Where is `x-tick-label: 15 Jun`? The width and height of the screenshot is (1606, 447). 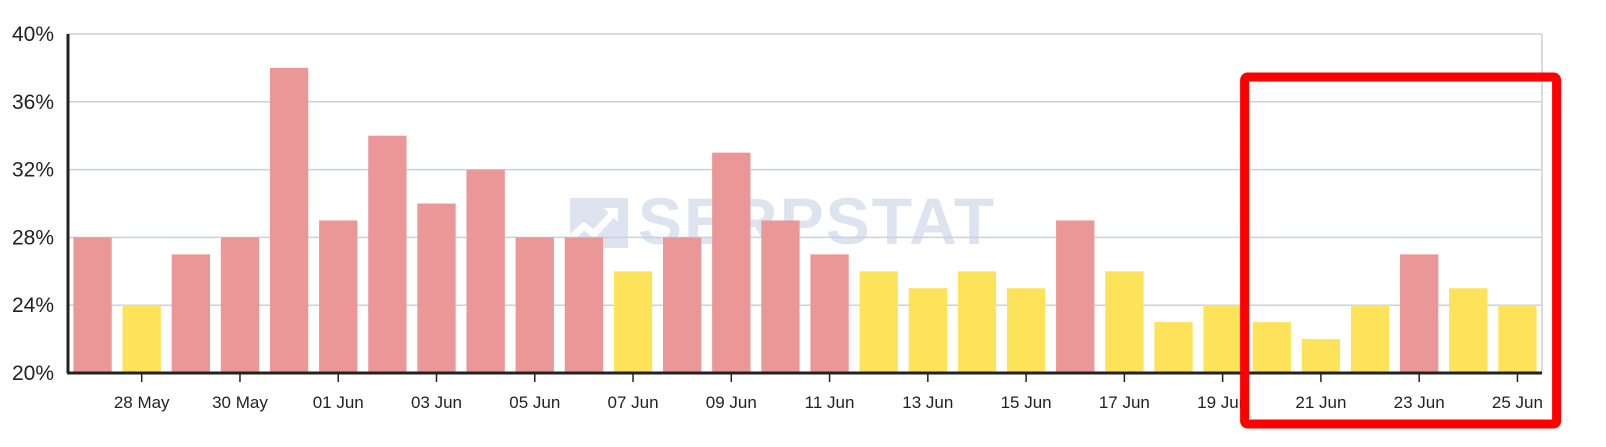 x-tick-label: 15 Jun is located at coordinates (1026, 402).